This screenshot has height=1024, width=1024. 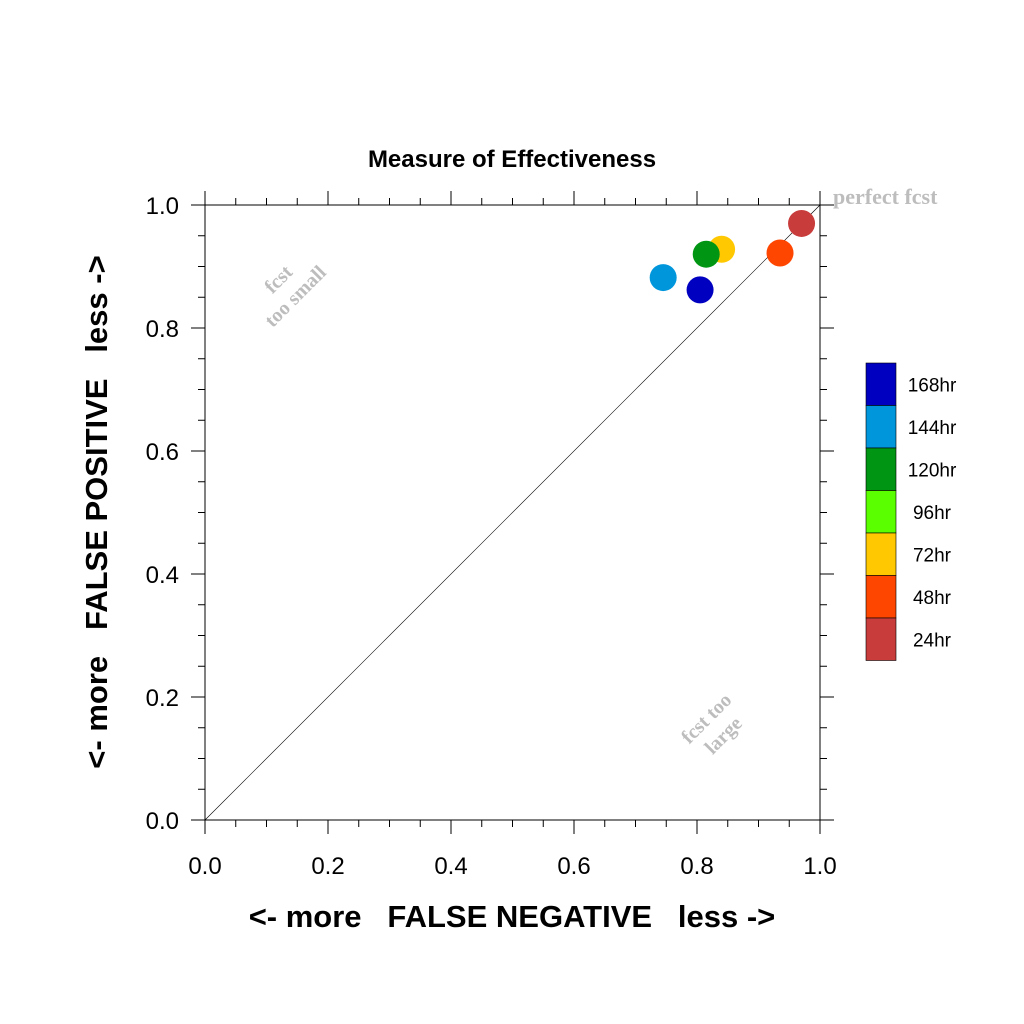 I want to click on legend-label-120hr: 120hr, so click(x=932, y=470).